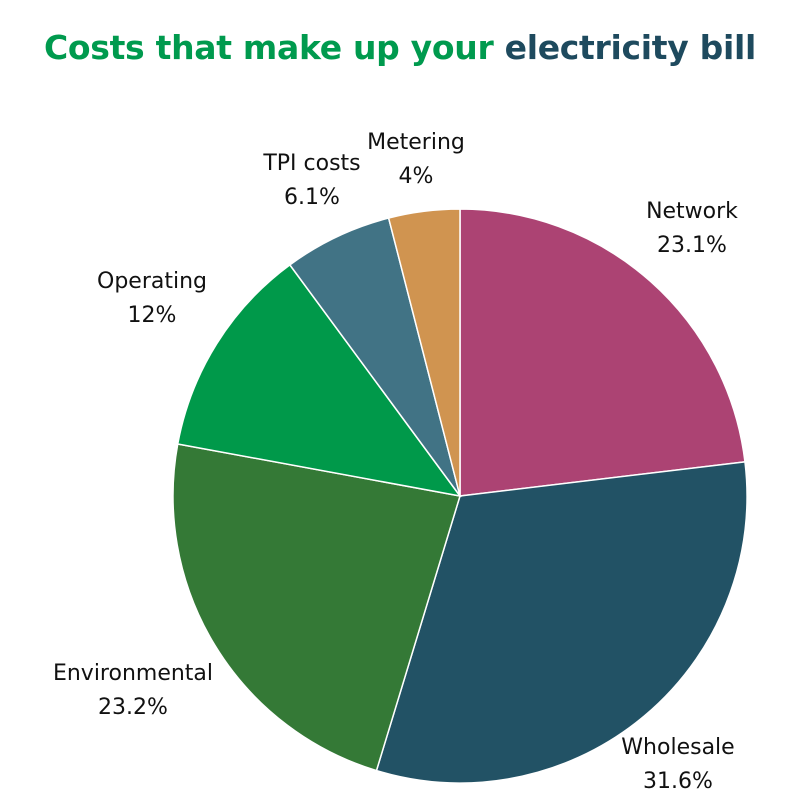 The height and width of the screenshot is (800, 800). I want to click on slice-percent-label: 4%, so click(416, 176).